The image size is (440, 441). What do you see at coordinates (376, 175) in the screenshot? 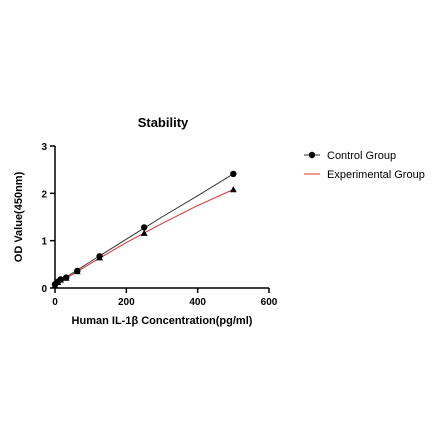
I see `legend-experimental-label: Experimental Group` at bounding box center [376, 175].